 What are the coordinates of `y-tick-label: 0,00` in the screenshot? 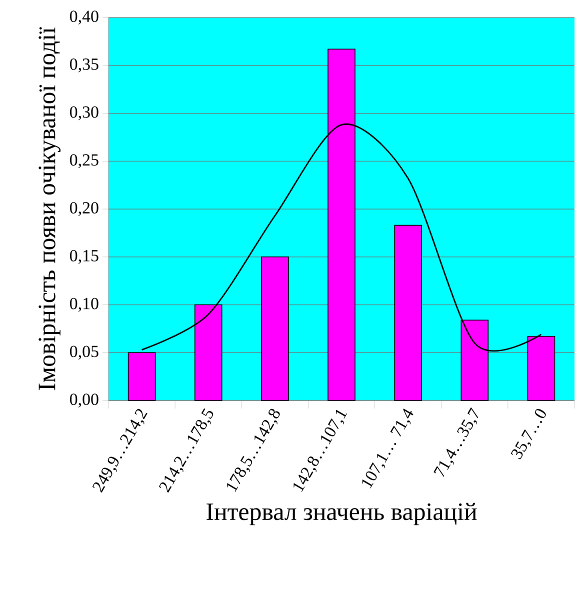 It's located at (84, 401).